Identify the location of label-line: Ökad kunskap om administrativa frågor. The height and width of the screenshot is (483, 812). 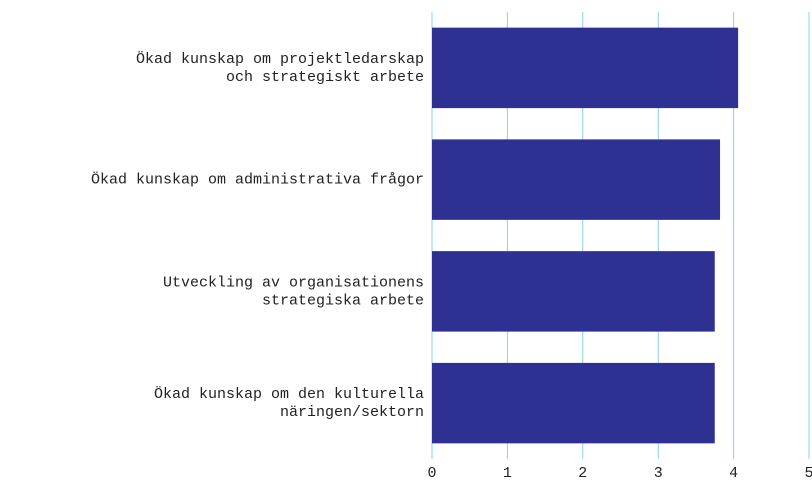
(257, 180).